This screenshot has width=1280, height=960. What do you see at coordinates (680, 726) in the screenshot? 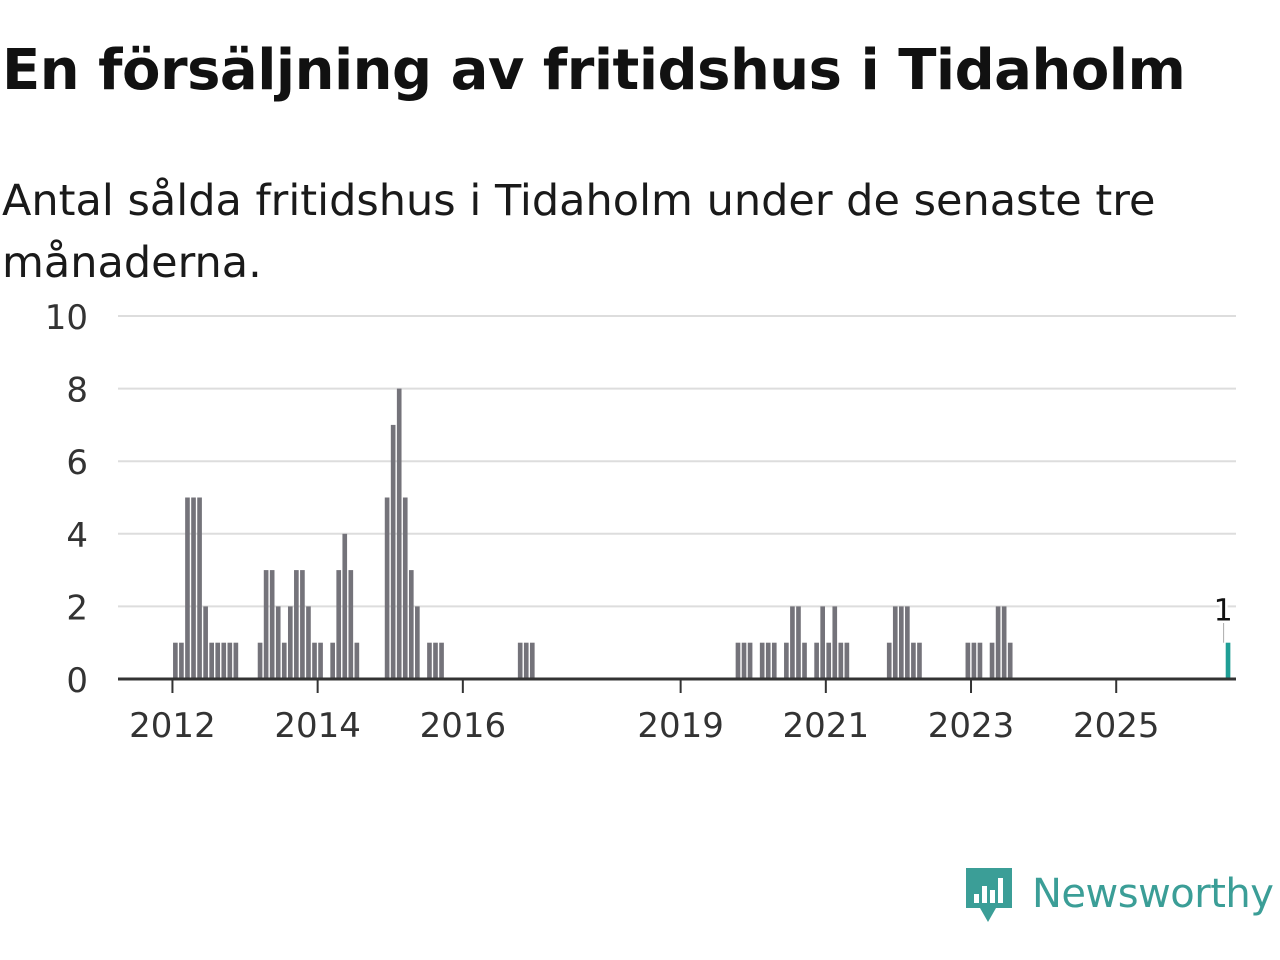
I see `x-tick-label: 2019` at bounding box center [680, 726].